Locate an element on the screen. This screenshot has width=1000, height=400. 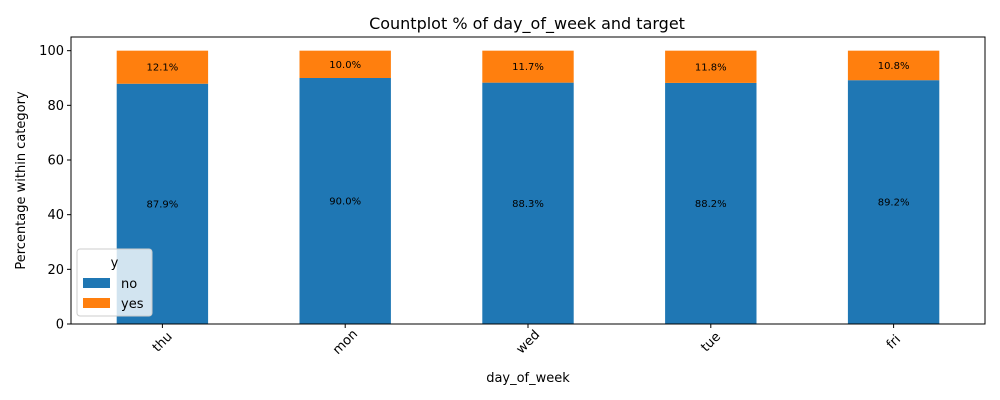
bar-label-yes-wed: 11.7% is located at coordinates (528, 67).